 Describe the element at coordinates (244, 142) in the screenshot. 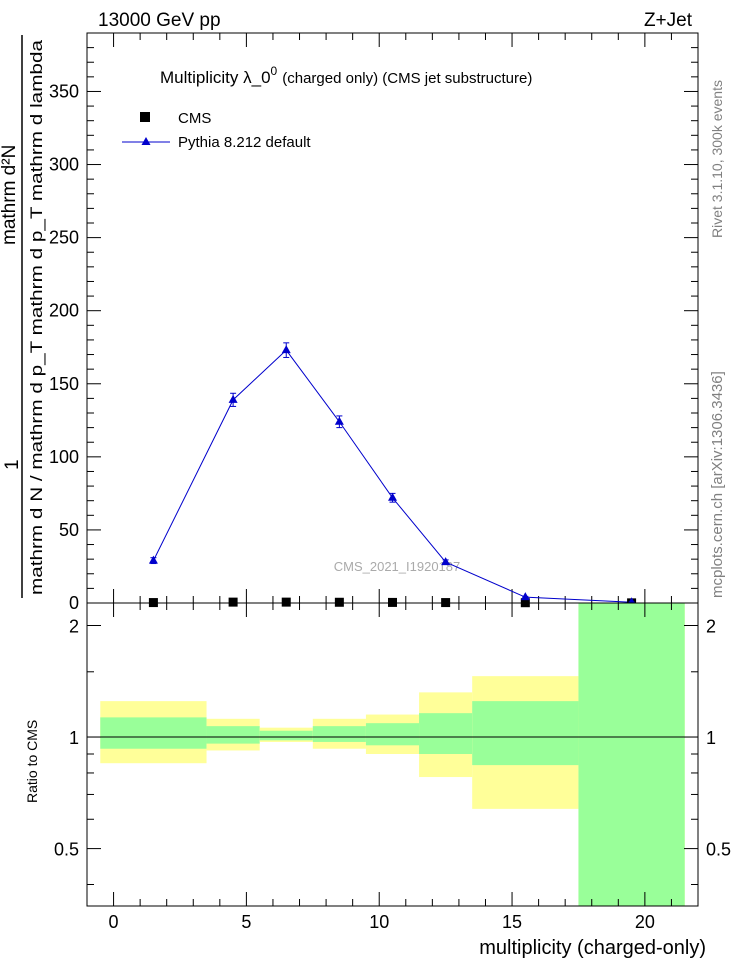

I see `legend-label-pythia: Pythia 8.212 default` at that location.